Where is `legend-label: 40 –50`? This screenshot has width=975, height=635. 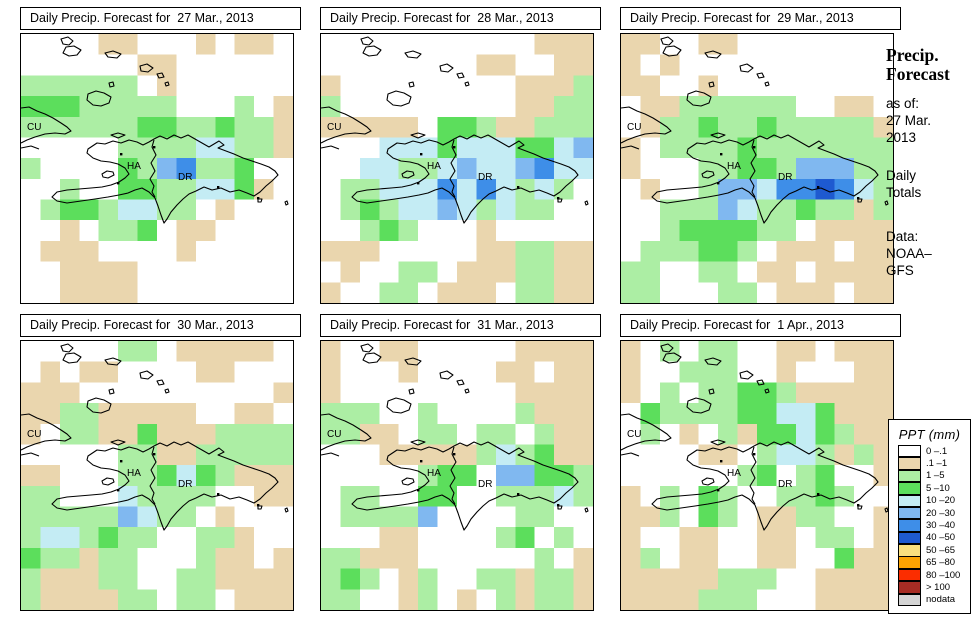
legend-label: 40 –50 is located at coordinates (941, 538).